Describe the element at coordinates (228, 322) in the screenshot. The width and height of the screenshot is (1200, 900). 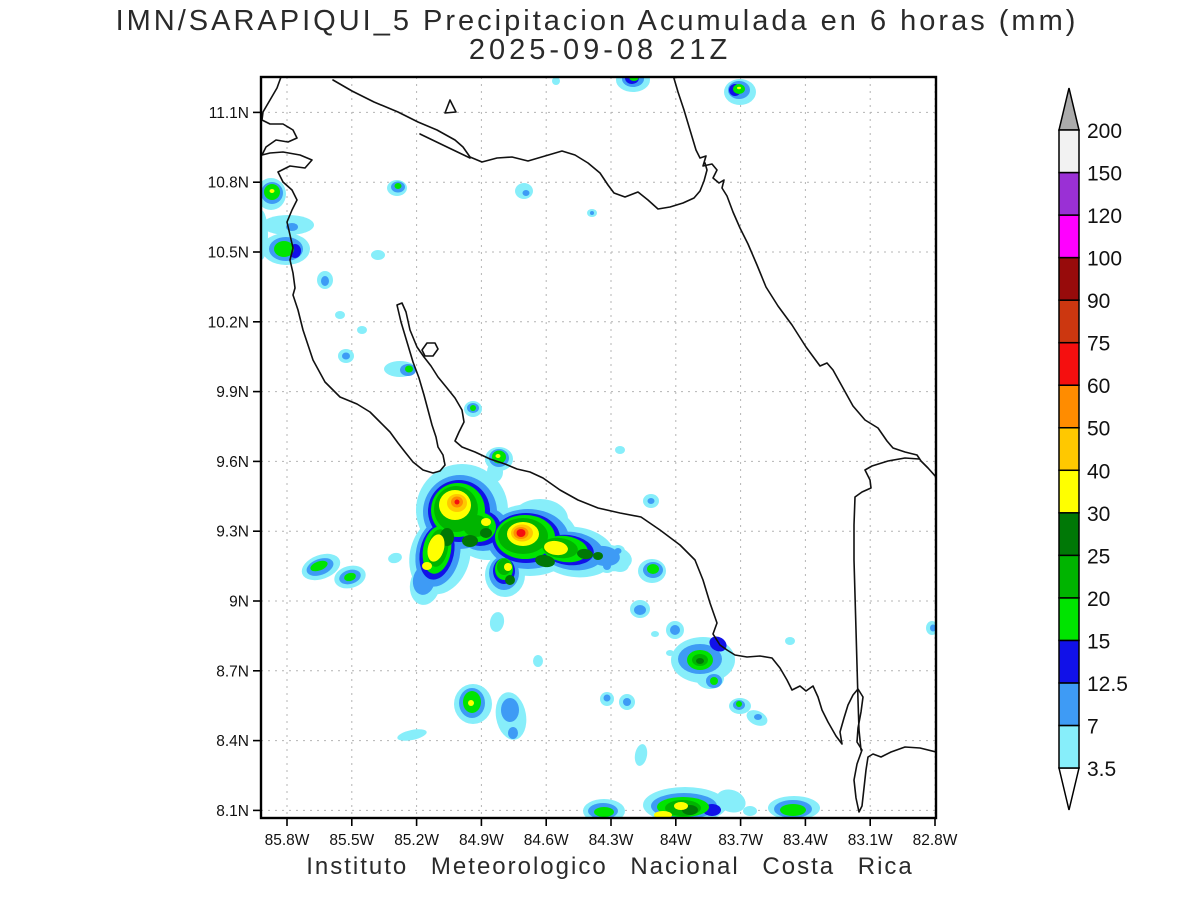
I see `lat-tick-label: 10.2N` at that location.